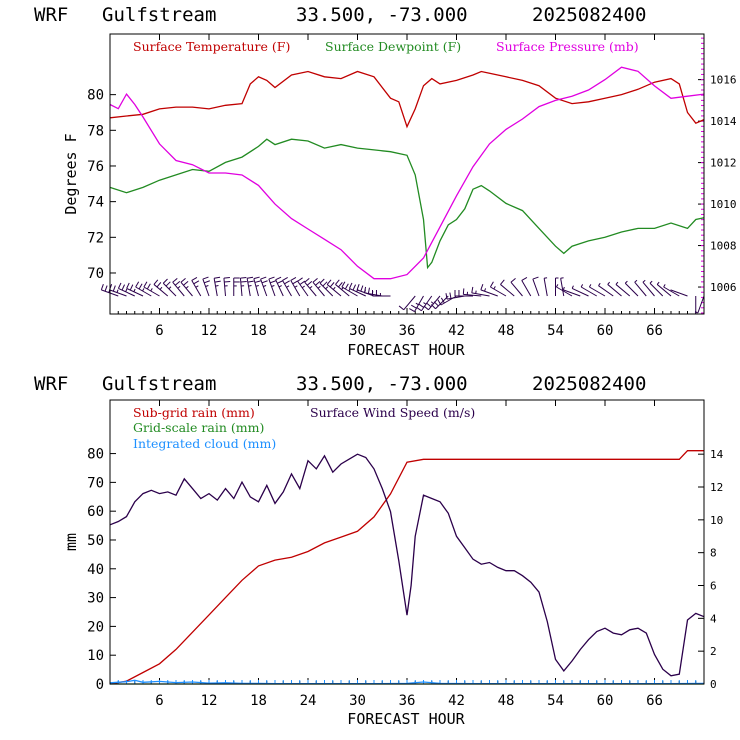 The image size is (740, 740). Describe the element at coordinates (723, 246) in the screenshot. I see `y2-tick-label: 1008` at that location.